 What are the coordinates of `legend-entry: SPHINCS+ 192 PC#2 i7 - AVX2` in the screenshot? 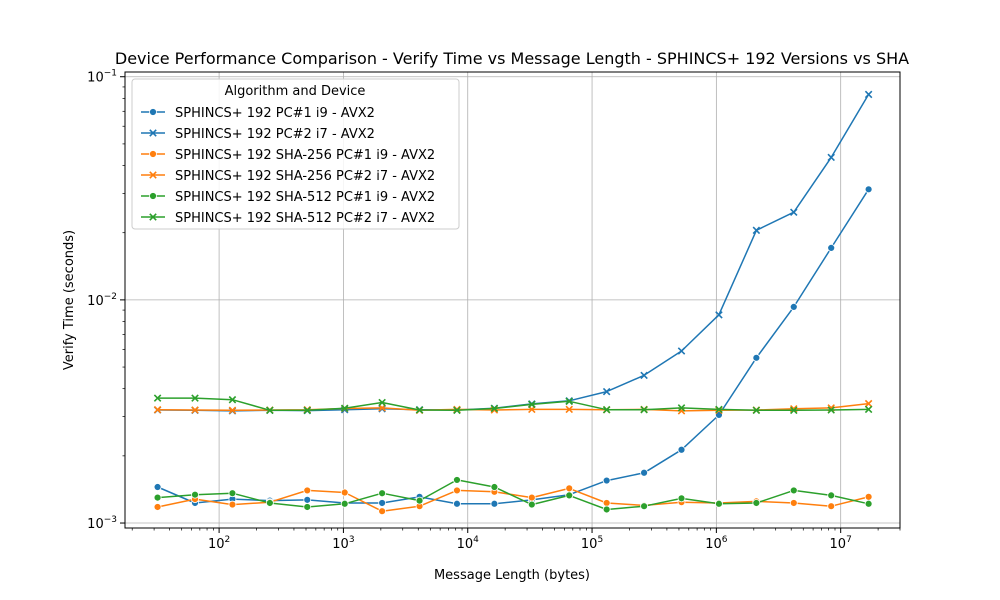 It's located at (258, 134).